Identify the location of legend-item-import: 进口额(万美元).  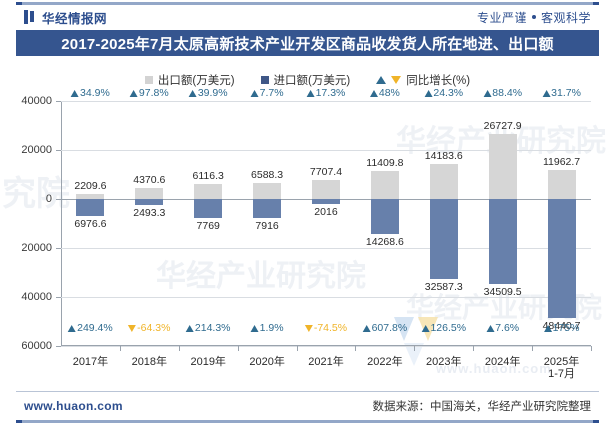
(305, 80).